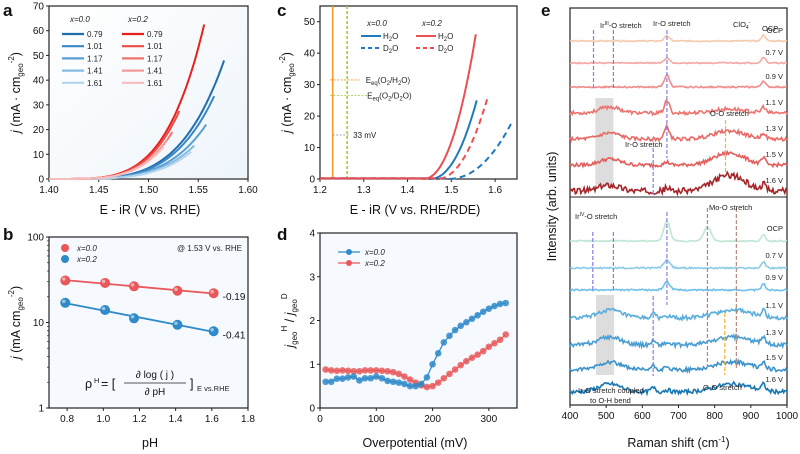  What do you see at coordinates (39, 155) in the screenshot?
I see `a-ytick-label: 10` at bounding box center [39, 155].